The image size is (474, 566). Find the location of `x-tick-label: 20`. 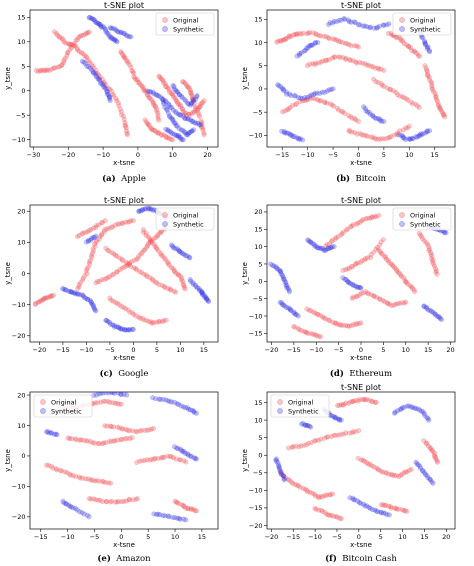

x-tick-label: 20 is located at coordinates (446, 537).